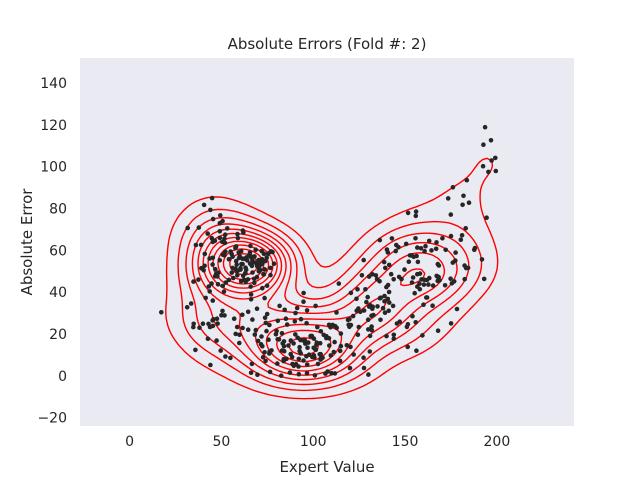  Describe the element at coordinates (62, 377) in the screenshot. I see `y-tick-label-1: 0` at that location.